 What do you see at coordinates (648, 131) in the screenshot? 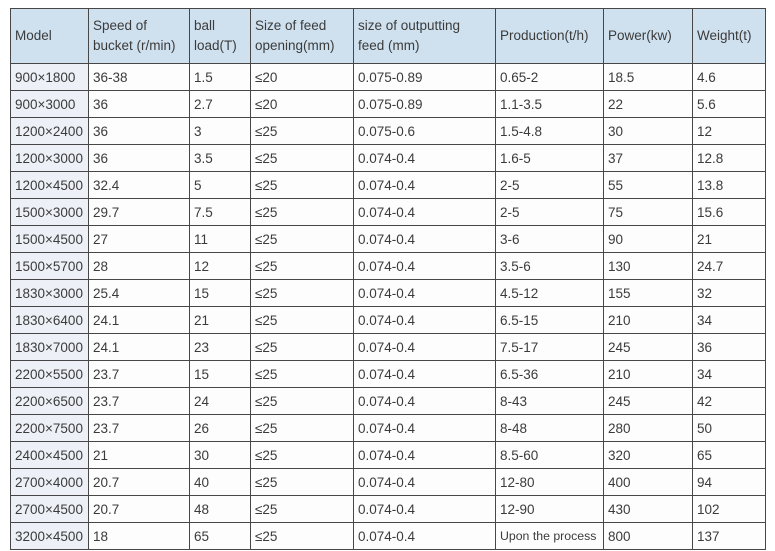
I see `table-cell: 30` at bounding box center [648, 131].